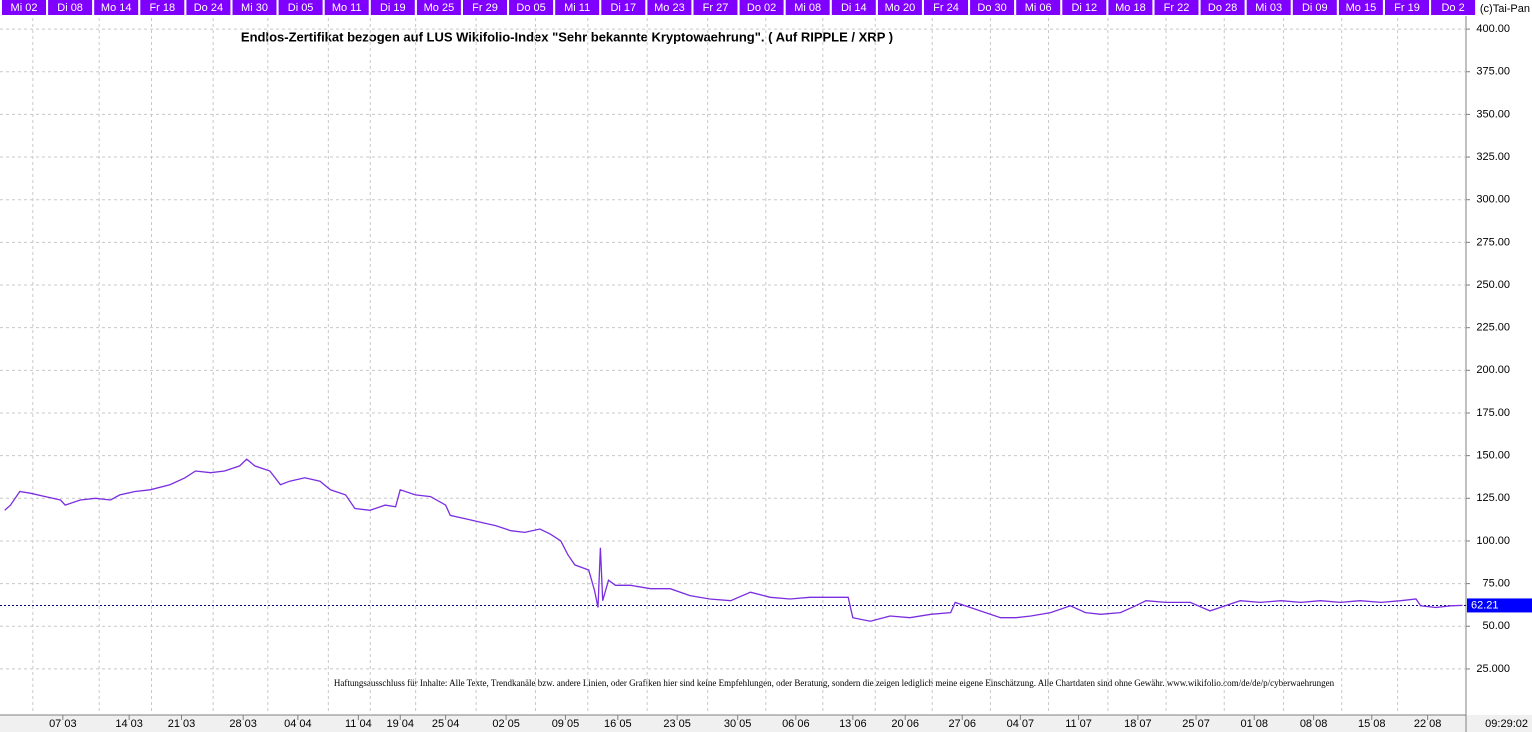 The image size is (1532, 732). I want to click on top-label: Di 08, so click(70, 8).